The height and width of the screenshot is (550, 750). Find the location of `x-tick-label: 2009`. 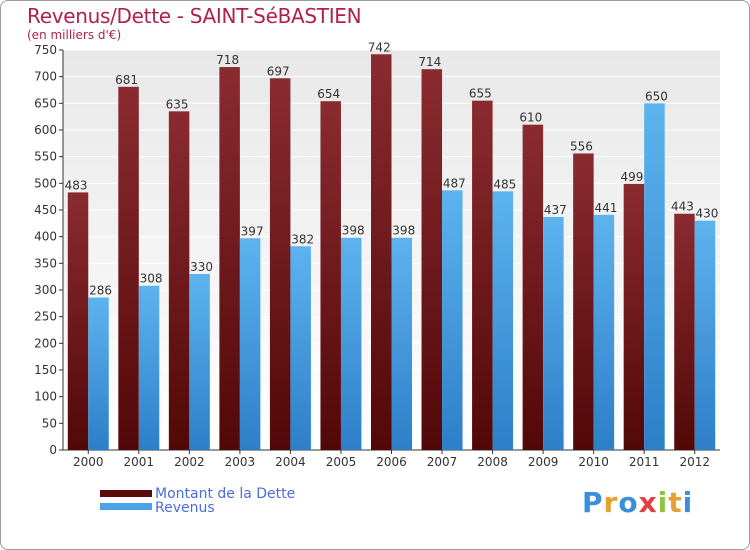

x-tick-label: 2009 is located at coordinates (543, 462).